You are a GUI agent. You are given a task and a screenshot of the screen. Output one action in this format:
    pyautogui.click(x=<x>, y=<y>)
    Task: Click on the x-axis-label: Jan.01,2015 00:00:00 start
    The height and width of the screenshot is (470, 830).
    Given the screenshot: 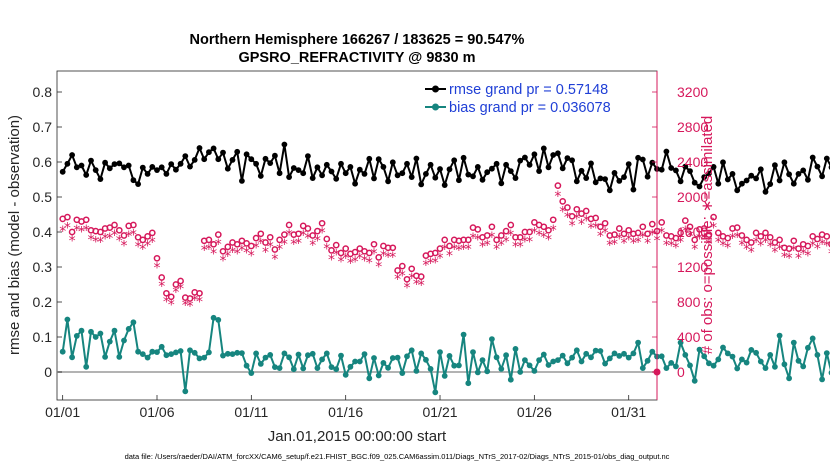 What is the action you would take?
    pyautogui.click(x=357, y=436)
    